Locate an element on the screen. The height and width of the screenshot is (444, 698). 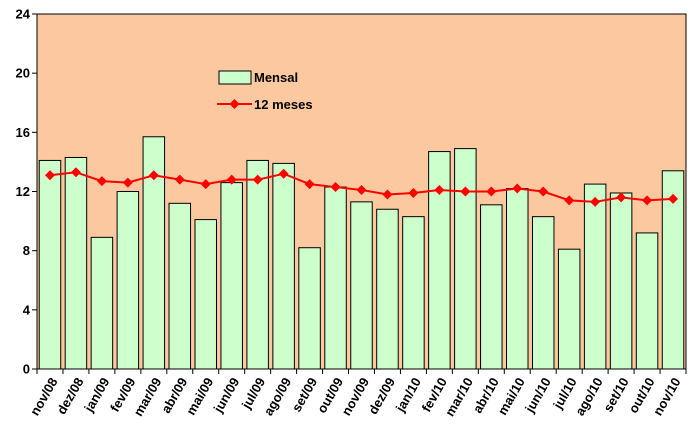
y-tick-label: 0 is located at coordinates (26, 369).